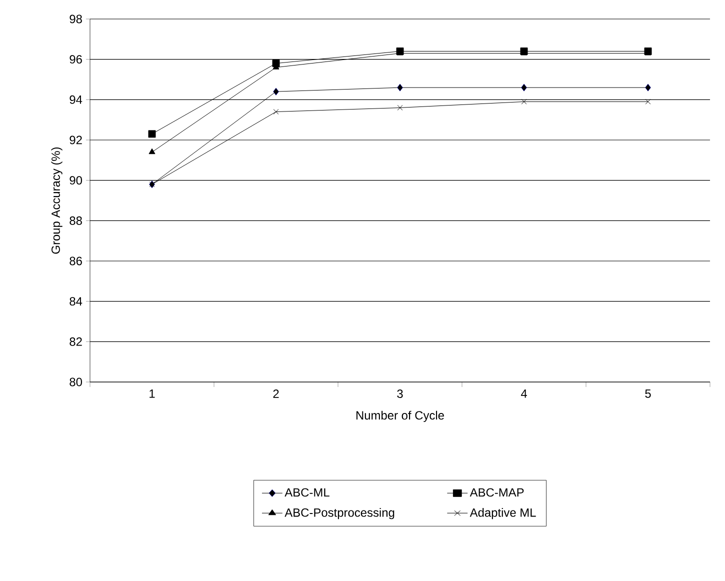  Describe the element at coordinates (76, 261) in the screenshot. I see `y-tick-label: 86` at that location.